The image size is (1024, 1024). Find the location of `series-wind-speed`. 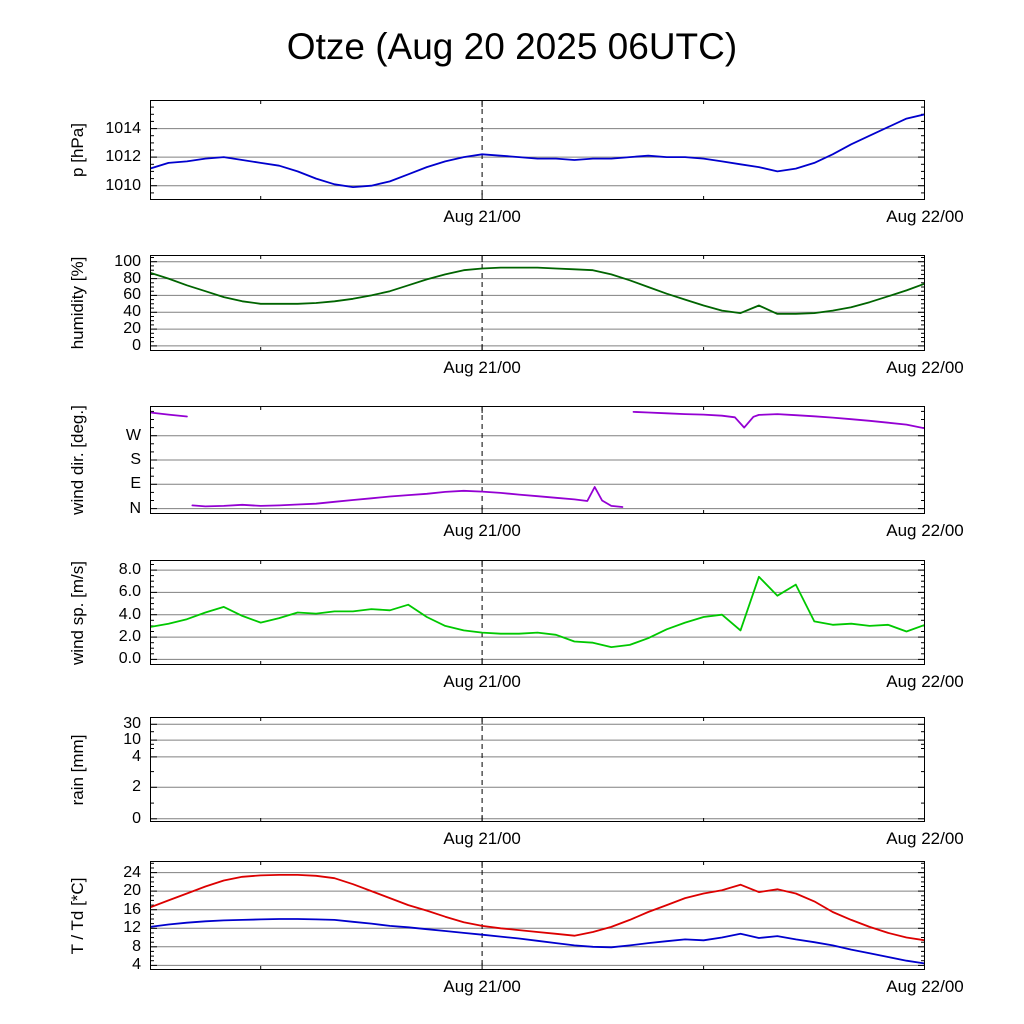

series-wind-speed is located at coordinates (537, 611).